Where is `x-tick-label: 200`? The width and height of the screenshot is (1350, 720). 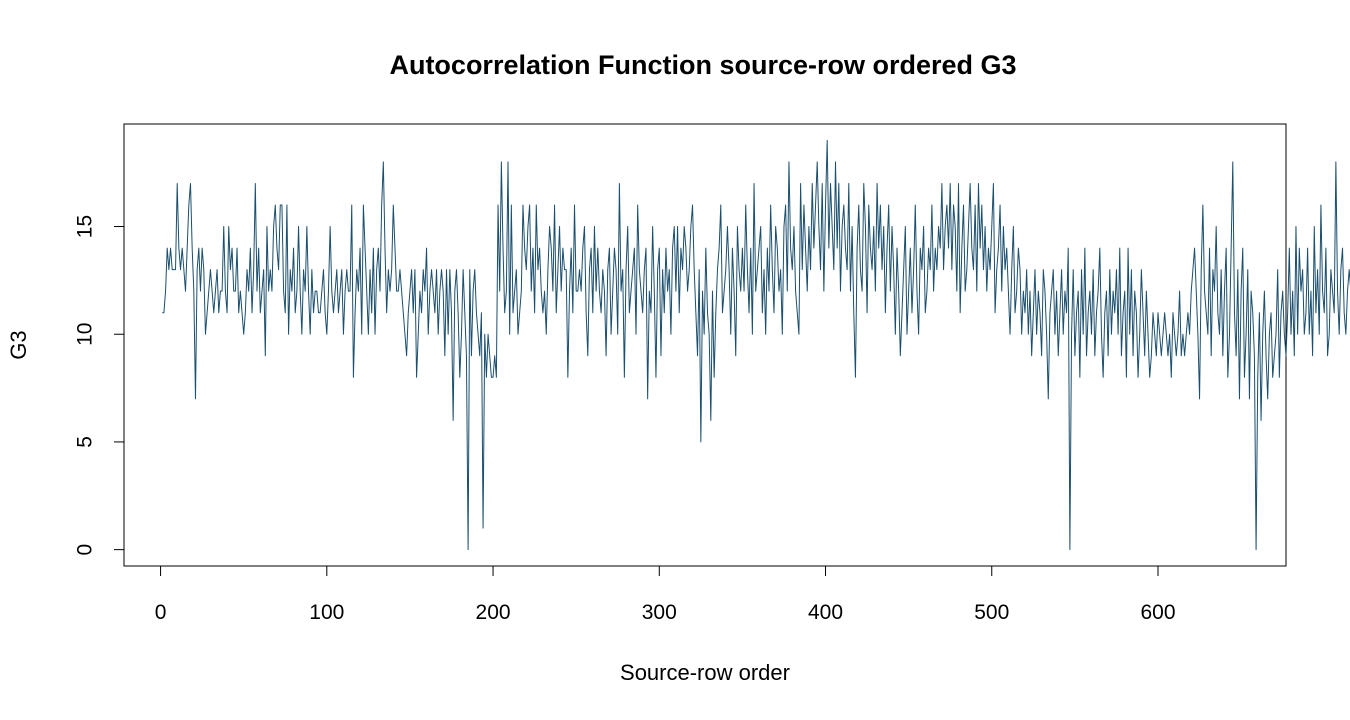
x-tick-label: 200 is located at coordinates (493, 612).